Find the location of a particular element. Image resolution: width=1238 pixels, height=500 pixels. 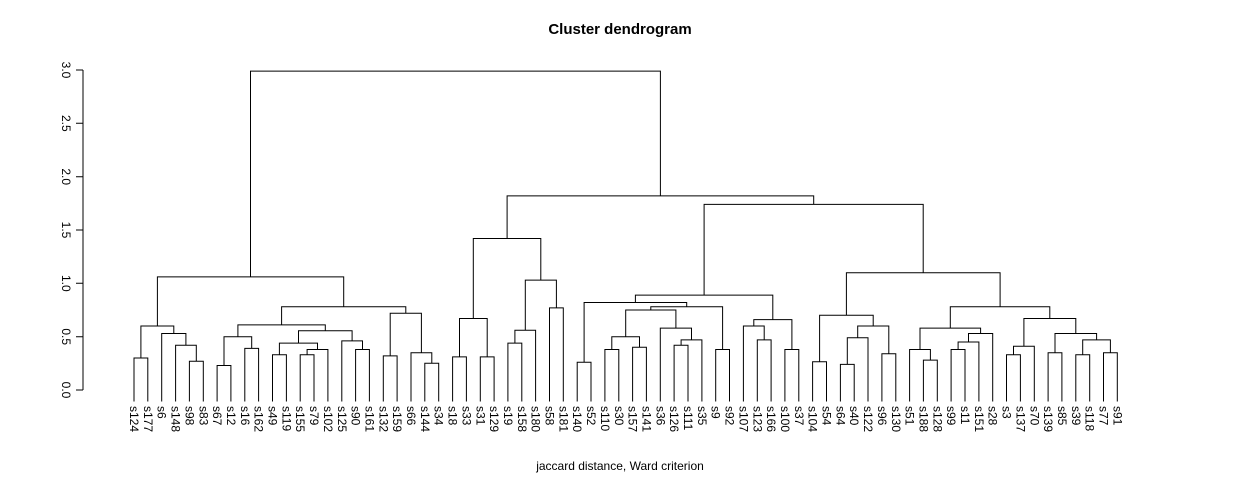

leaf-label: s40 is located at coordinates (854, 416).